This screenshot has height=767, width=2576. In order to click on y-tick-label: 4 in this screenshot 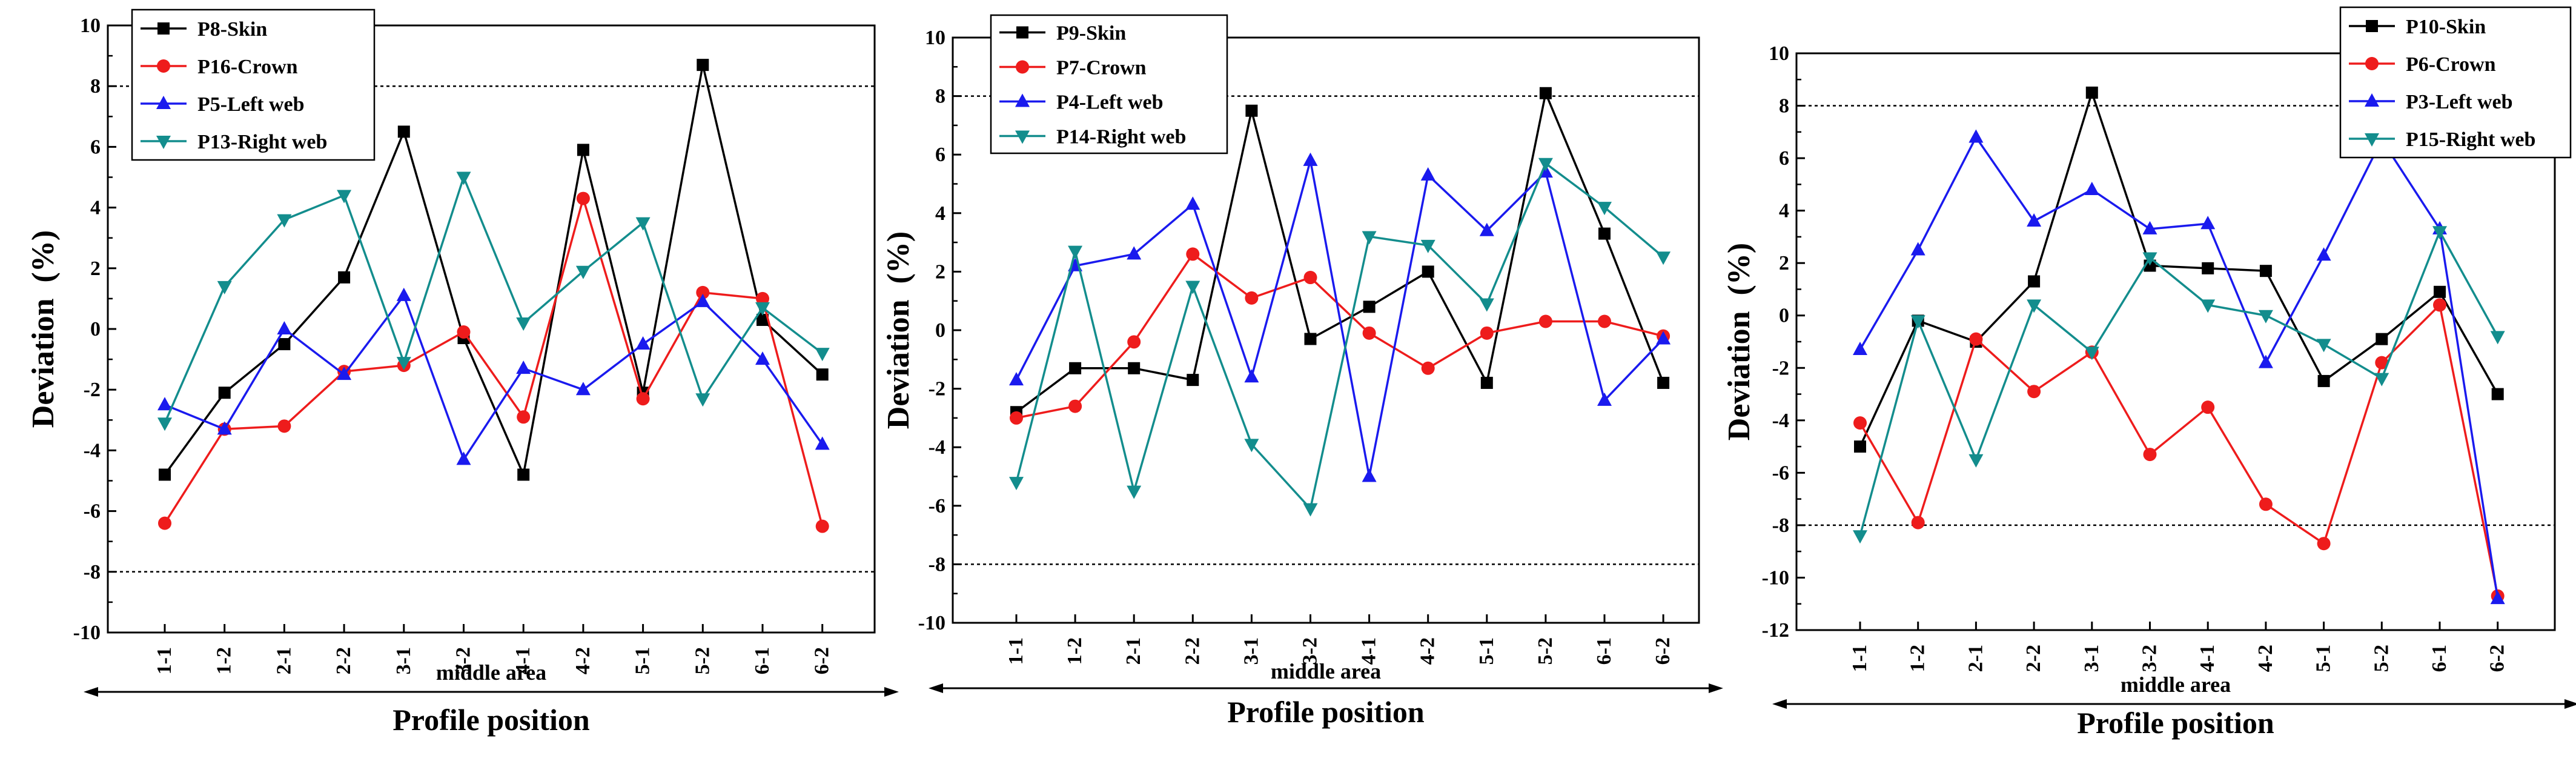, I will do `click(95, 208)`.